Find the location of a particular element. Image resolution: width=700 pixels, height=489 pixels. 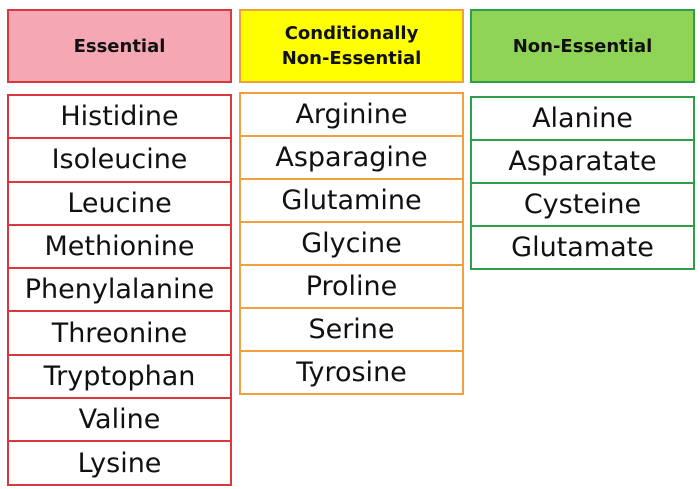

essential-item: Valine is located at coordinates (119, 421).